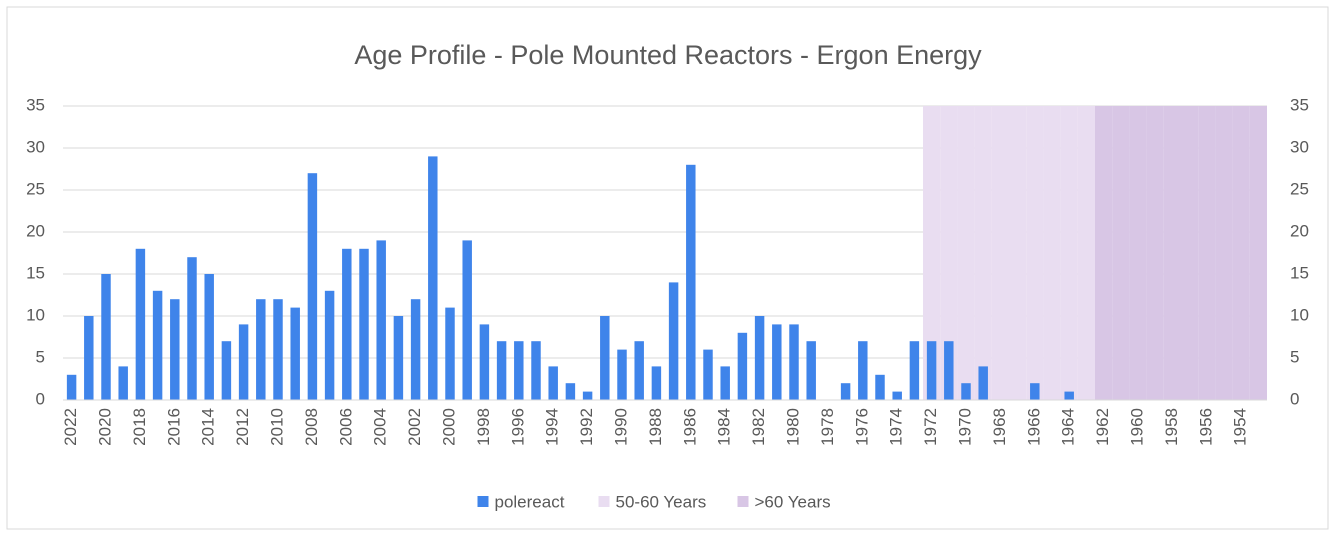 The height and width of the screenshot is (535, 1336). Describe the element at coordinates (689, 427) in the screenshot. I see `x-tick-label: 1986` at that location.